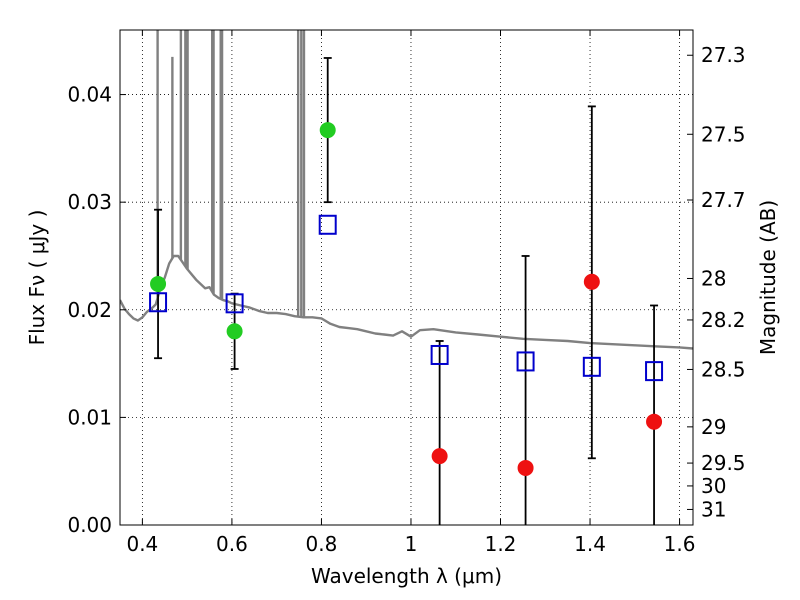 This screenshot has width=800, height=600. Describe the element at coordinates (723, 134) in the screenshot. I see `right-tick-label: 27.5` at that location.